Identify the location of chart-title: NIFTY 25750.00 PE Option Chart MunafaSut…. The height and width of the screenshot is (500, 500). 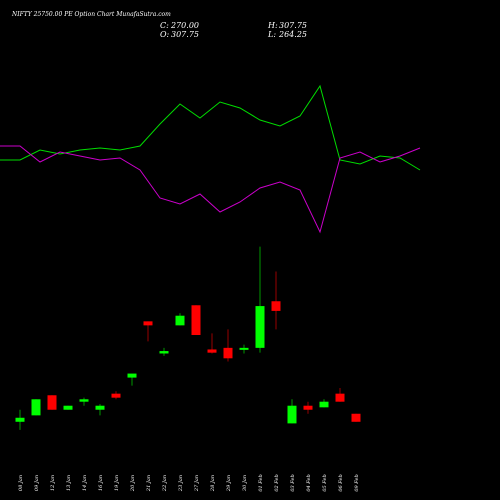
(91, 14).